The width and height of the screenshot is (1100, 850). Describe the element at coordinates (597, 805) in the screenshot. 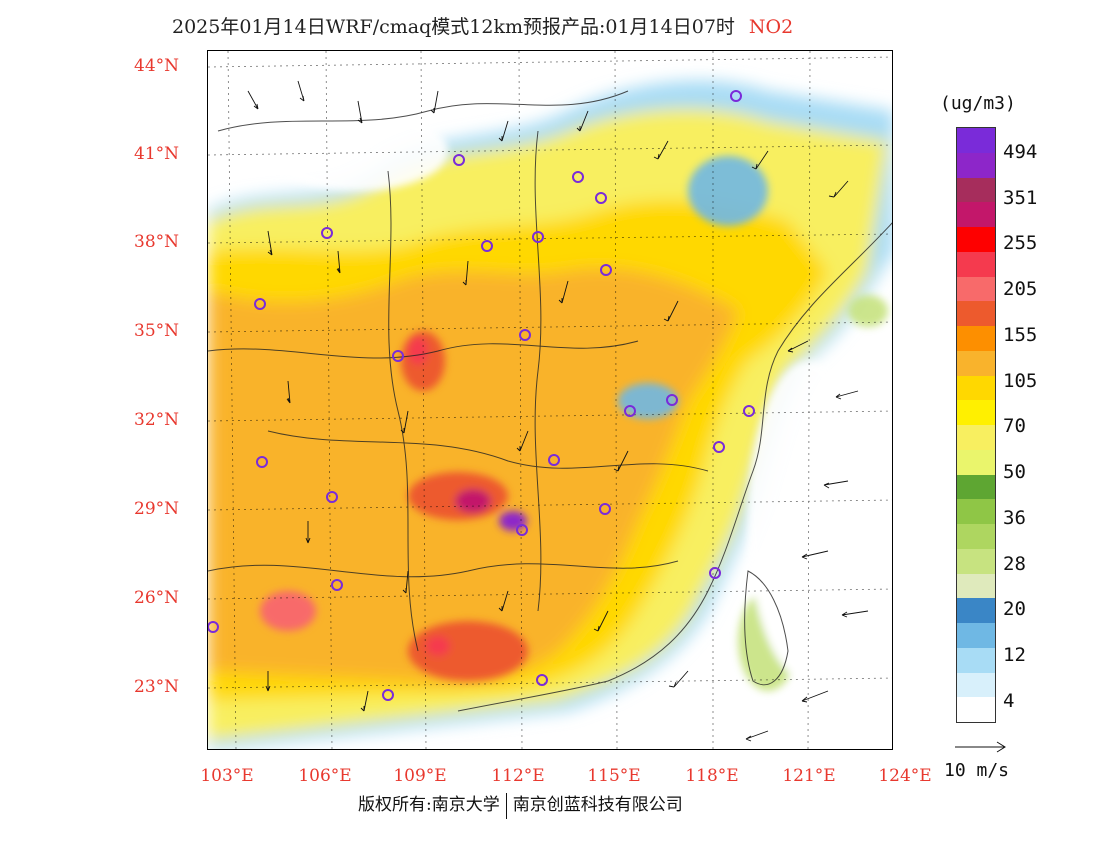

I see `copyright-company: 南京创蓝科技有限公司` at that location.